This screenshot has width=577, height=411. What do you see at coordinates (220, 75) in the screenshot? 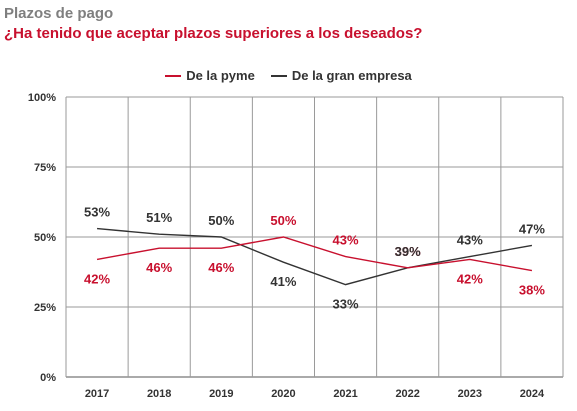
I see `legend-label-pyme: De la pyme` at bounding box center [220, 75].